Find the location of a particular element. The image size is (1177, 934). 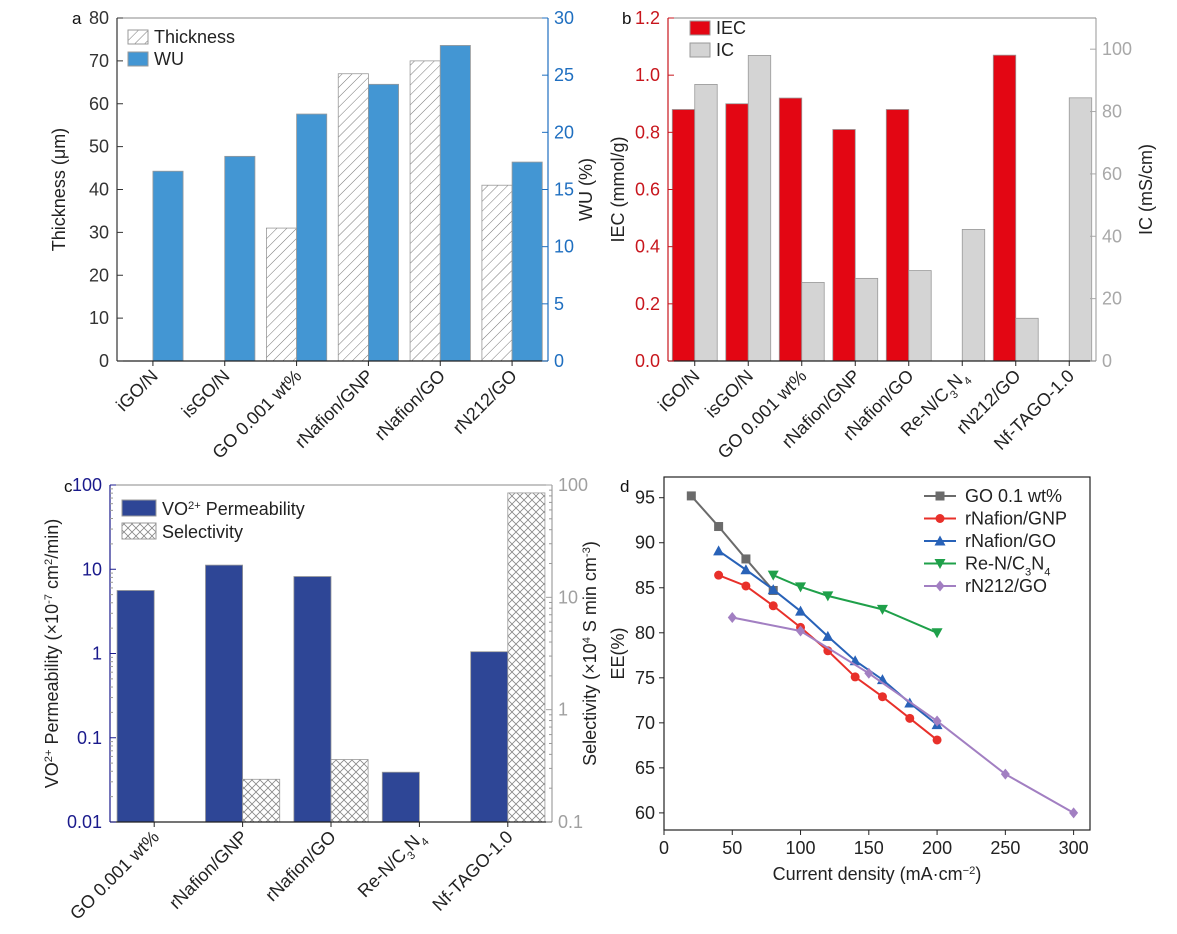

text-span: 0.8 is located at coordinates (647, 132).